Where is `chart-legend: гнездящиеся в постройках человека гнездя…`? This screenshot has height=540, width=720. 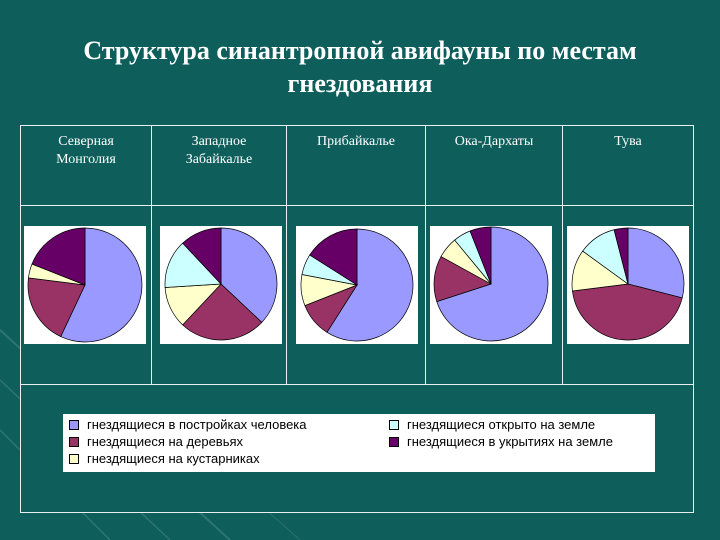 chart-legend: гнездящиеся в постройках человека гнездя… is located at coordinates (359, 443).